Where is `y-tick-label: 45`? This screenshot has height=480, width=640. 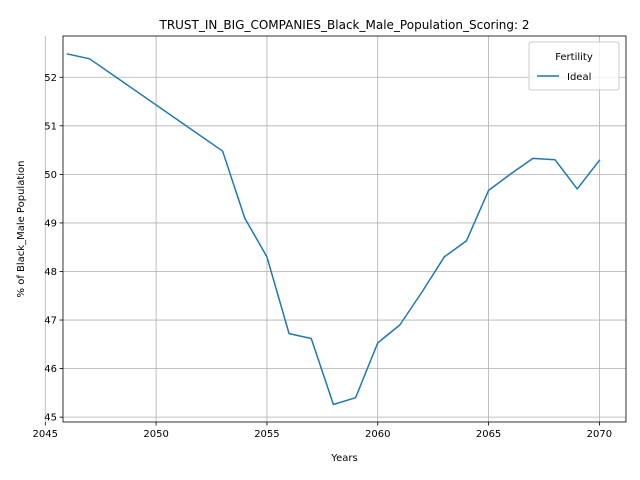 y-tick-label: 45 is located at coordinates (50, 418).